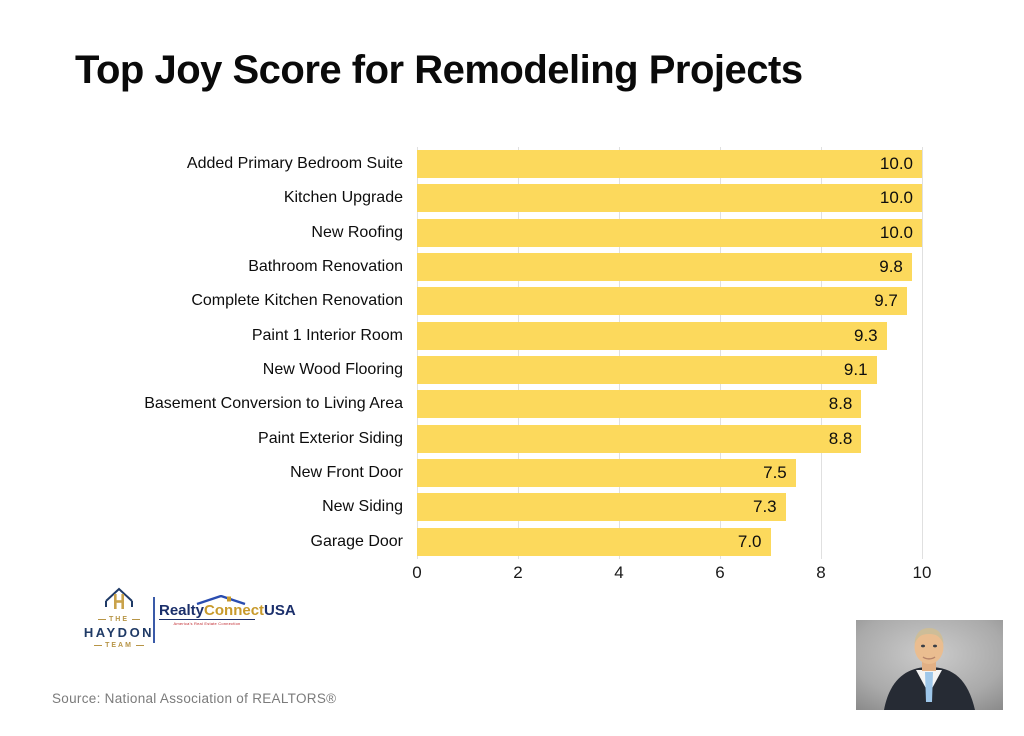 The height and width of the screenshot is (736, 1024). I want to click on bar-track: 9.7, so click(669, 301).